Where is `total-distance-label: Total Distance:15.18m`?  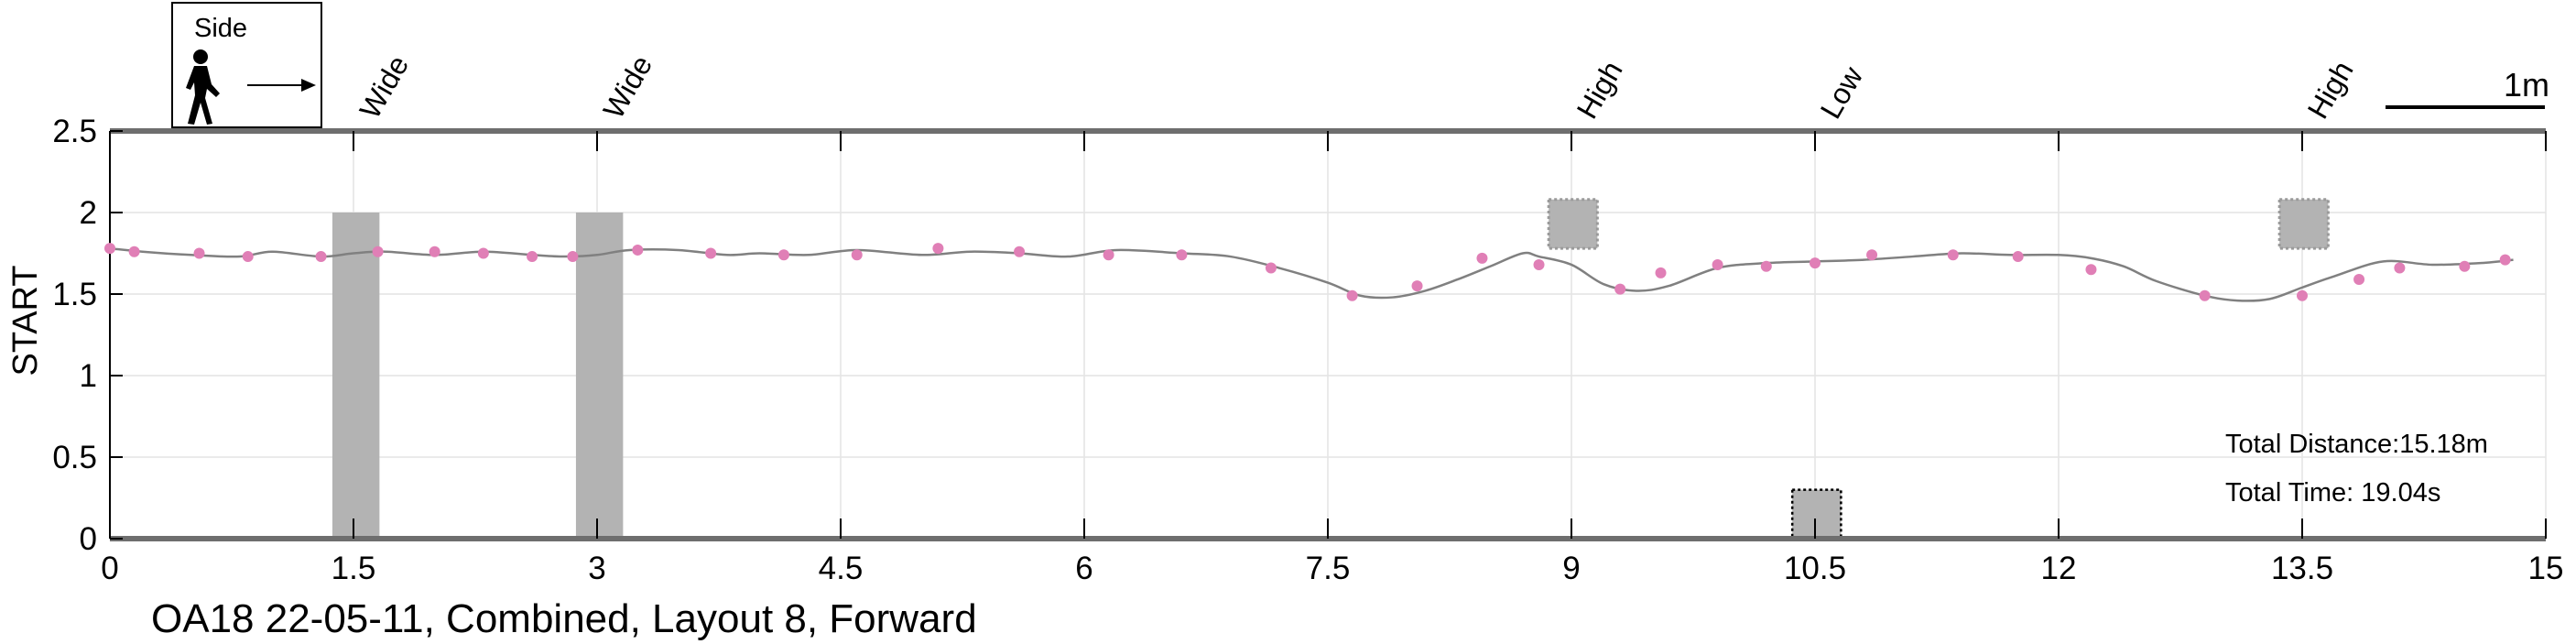
total-distance-label: Total Distance:15.18m is located at coordinates (2356, 445).